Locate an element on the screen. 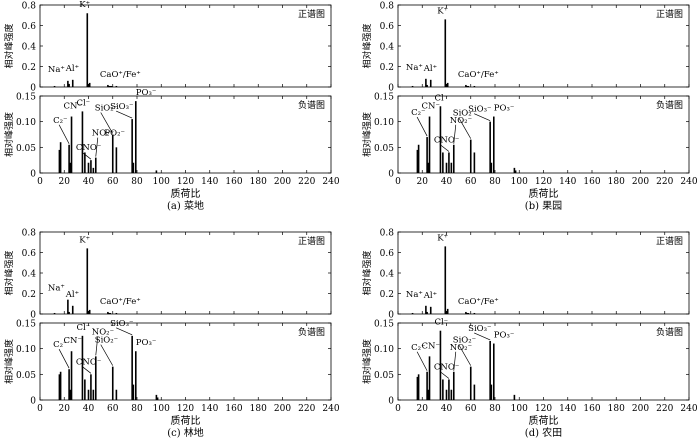  x-tick-label: 180 is located at coordinates (616, 182).